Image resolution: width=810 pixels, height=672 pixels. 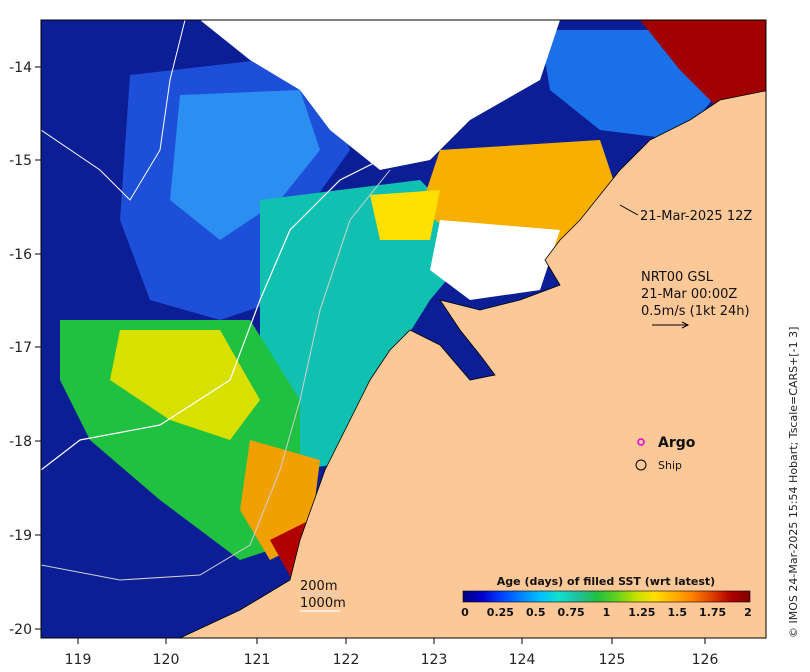 What do you see at coordinates (641, 442) in the screenshot?
I see `argo-marker-icon` at bounding box center [641, 442].